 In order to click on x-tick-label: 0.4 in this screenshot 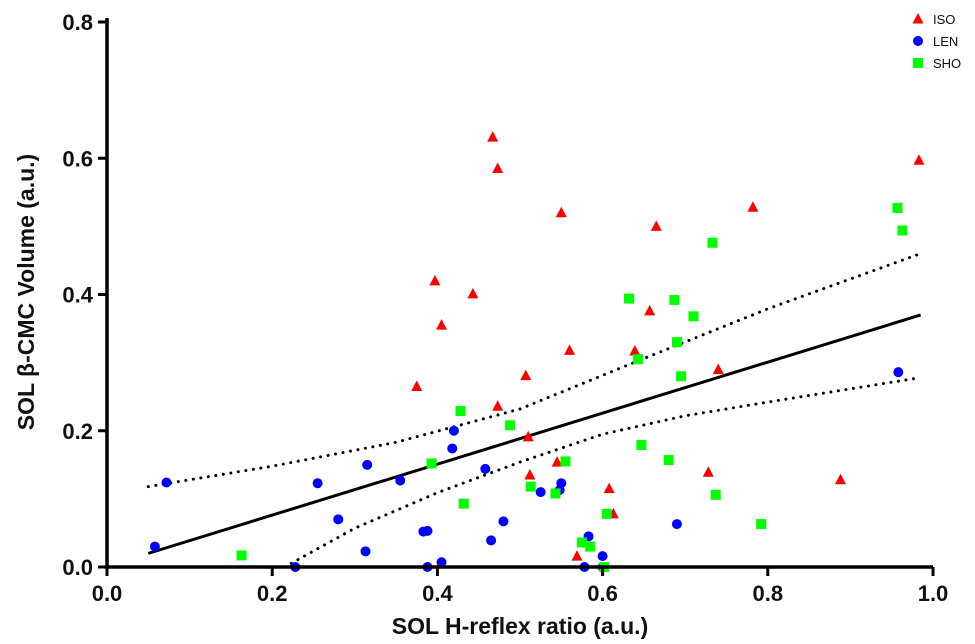, I will do `click(437, 593)`.